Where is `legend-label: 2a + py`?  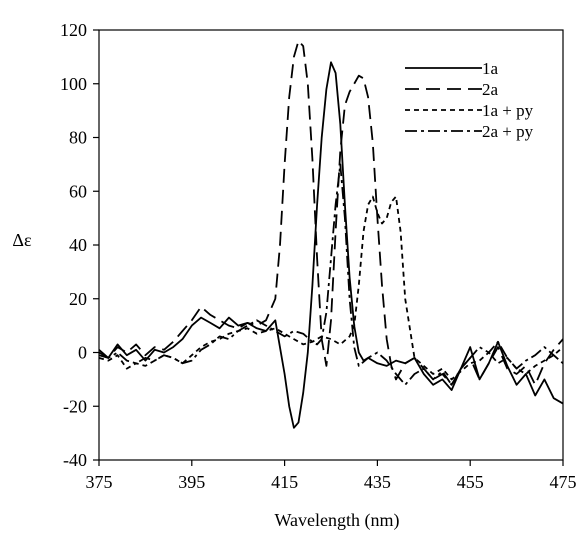 legend-label: 2a + py is located at coordinates (508, 131).